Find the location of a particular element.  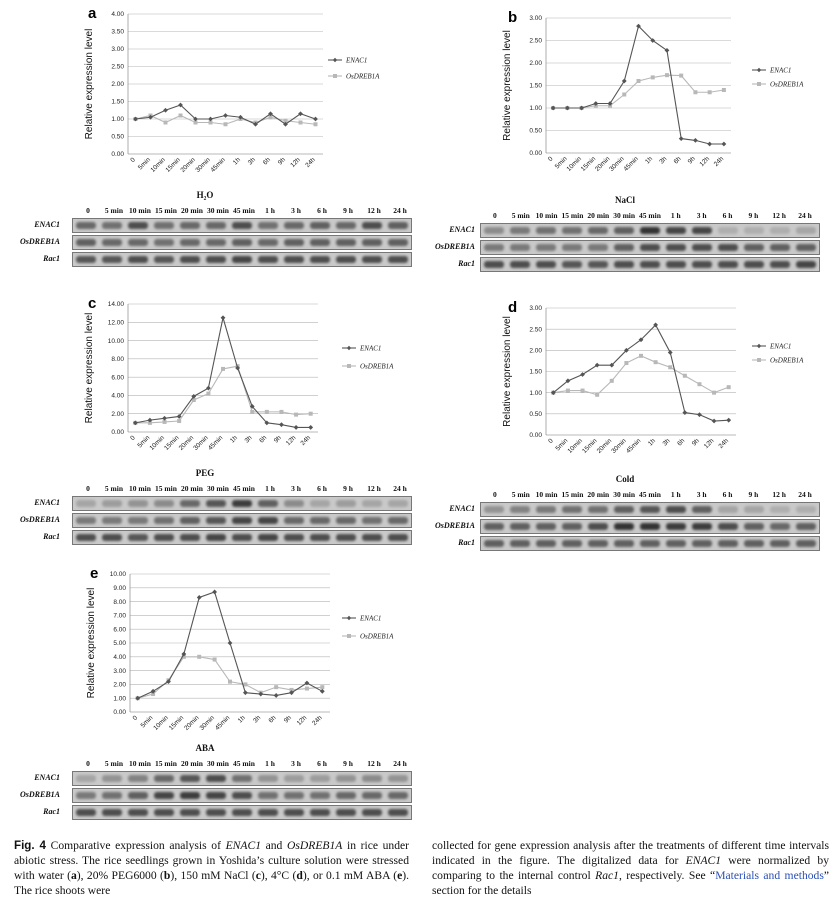

y-tick-label: 1.50 is located at coordinates (535, 86).